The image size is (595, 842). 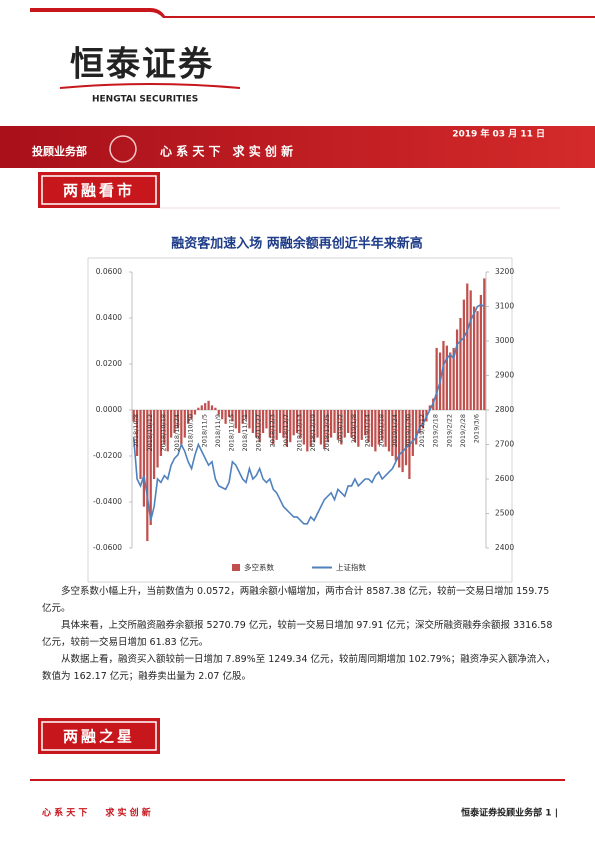 I want to click on legend-label: 多空系数, so click(x=259, y=567).